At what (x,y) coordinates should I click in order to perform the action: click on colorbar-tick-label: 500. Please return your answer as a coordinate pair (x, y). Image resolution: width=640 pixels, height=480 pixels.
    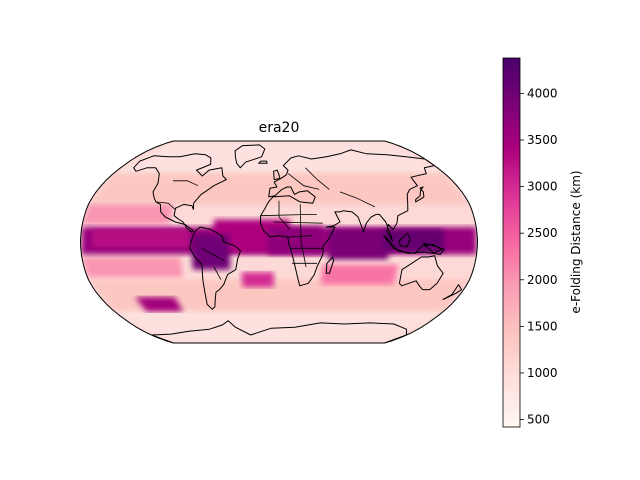
    Looking at the image, I should click on (538, 420).